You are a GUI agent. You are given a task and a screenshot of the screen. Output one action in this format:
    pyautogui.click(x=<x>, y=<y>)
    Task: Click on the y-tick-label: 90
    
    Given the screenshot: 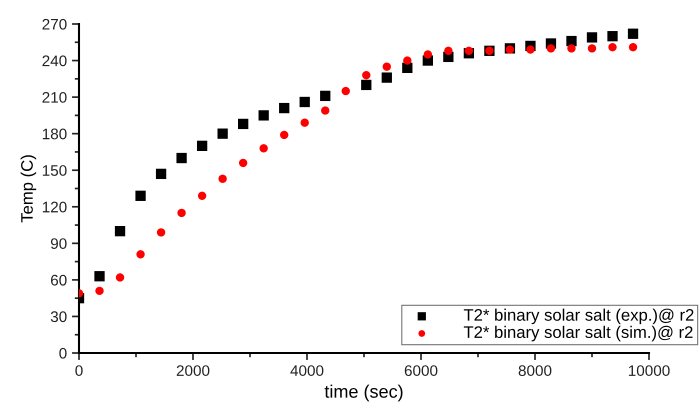 What is the action you would take?
    pyautogui.click(x=58, y=244)
    